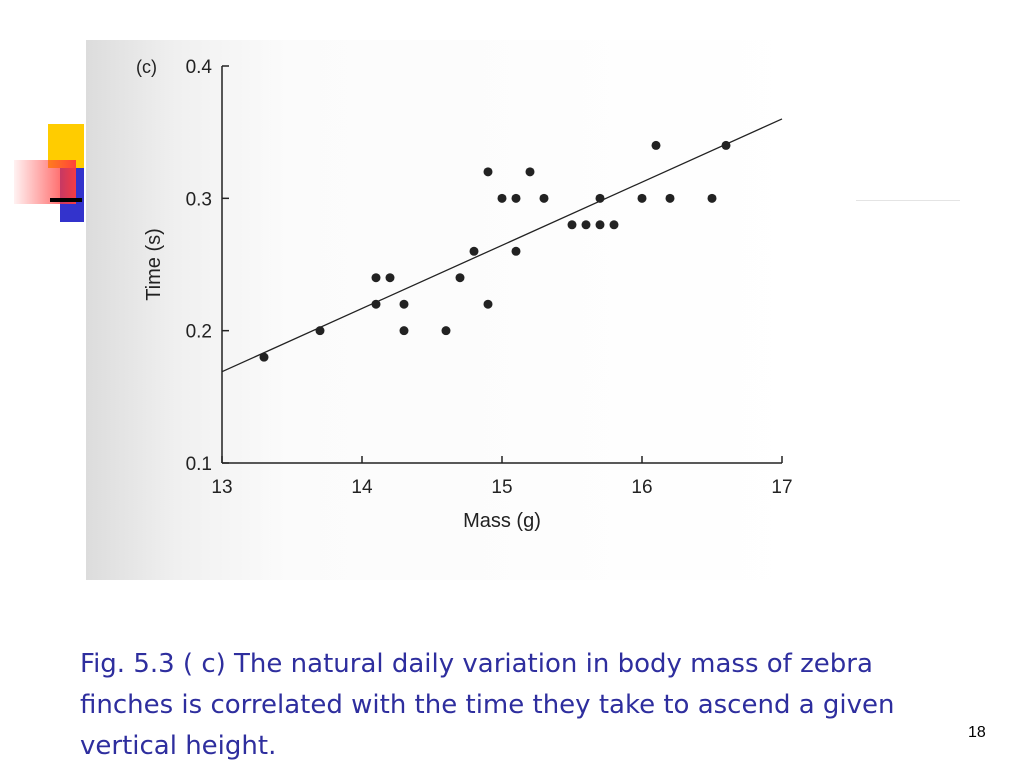 The width and height of the screenshot is (1024, 768). What do you see at coordinates (502, 521) in the screenshot?
I see `x-axis-label: Mass (g)` at bounding box center [502, 521].